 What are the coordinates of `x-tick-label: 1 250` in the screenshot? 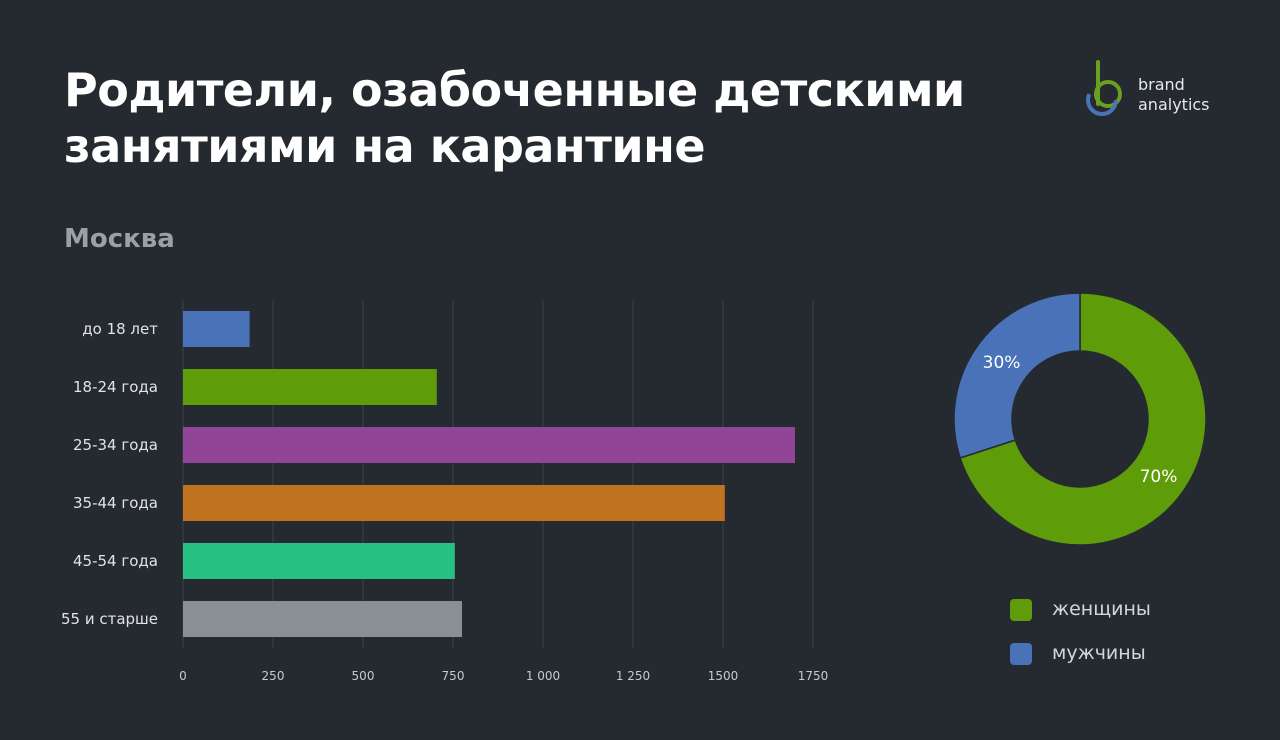 It's located at (633, 674).